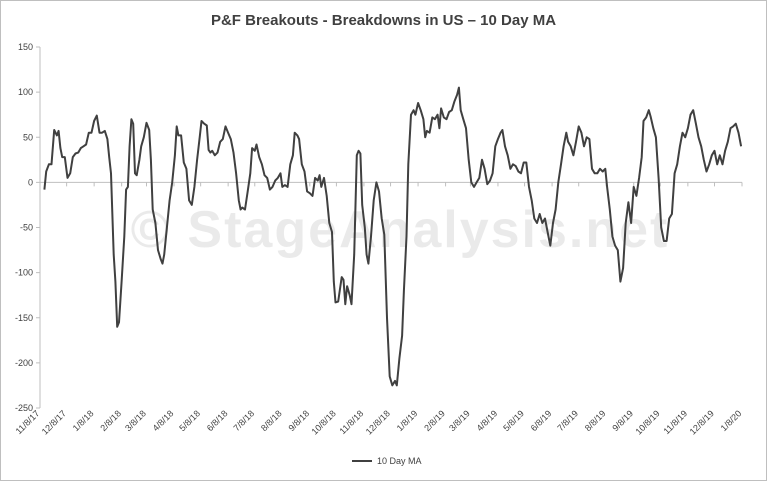  What do you see at coordinates (513, 420) in the screenshot?
I see `x-tick-label: 5/8/19` at bounding box center [513, 420].